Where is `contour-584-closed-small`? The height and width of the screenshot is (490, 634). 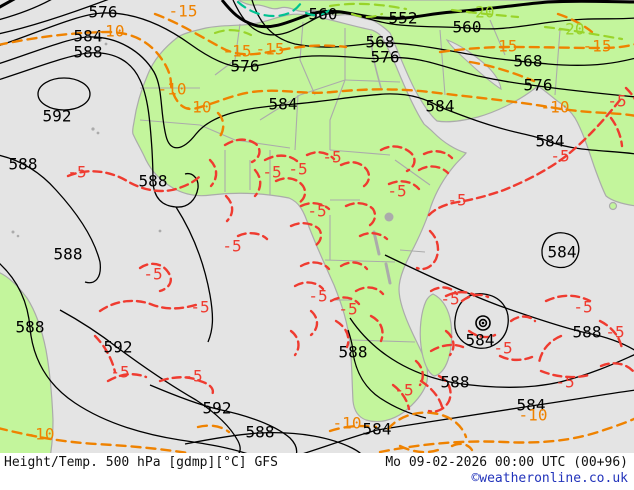 contour-584-closed-small is located at coordinates (560, 250).